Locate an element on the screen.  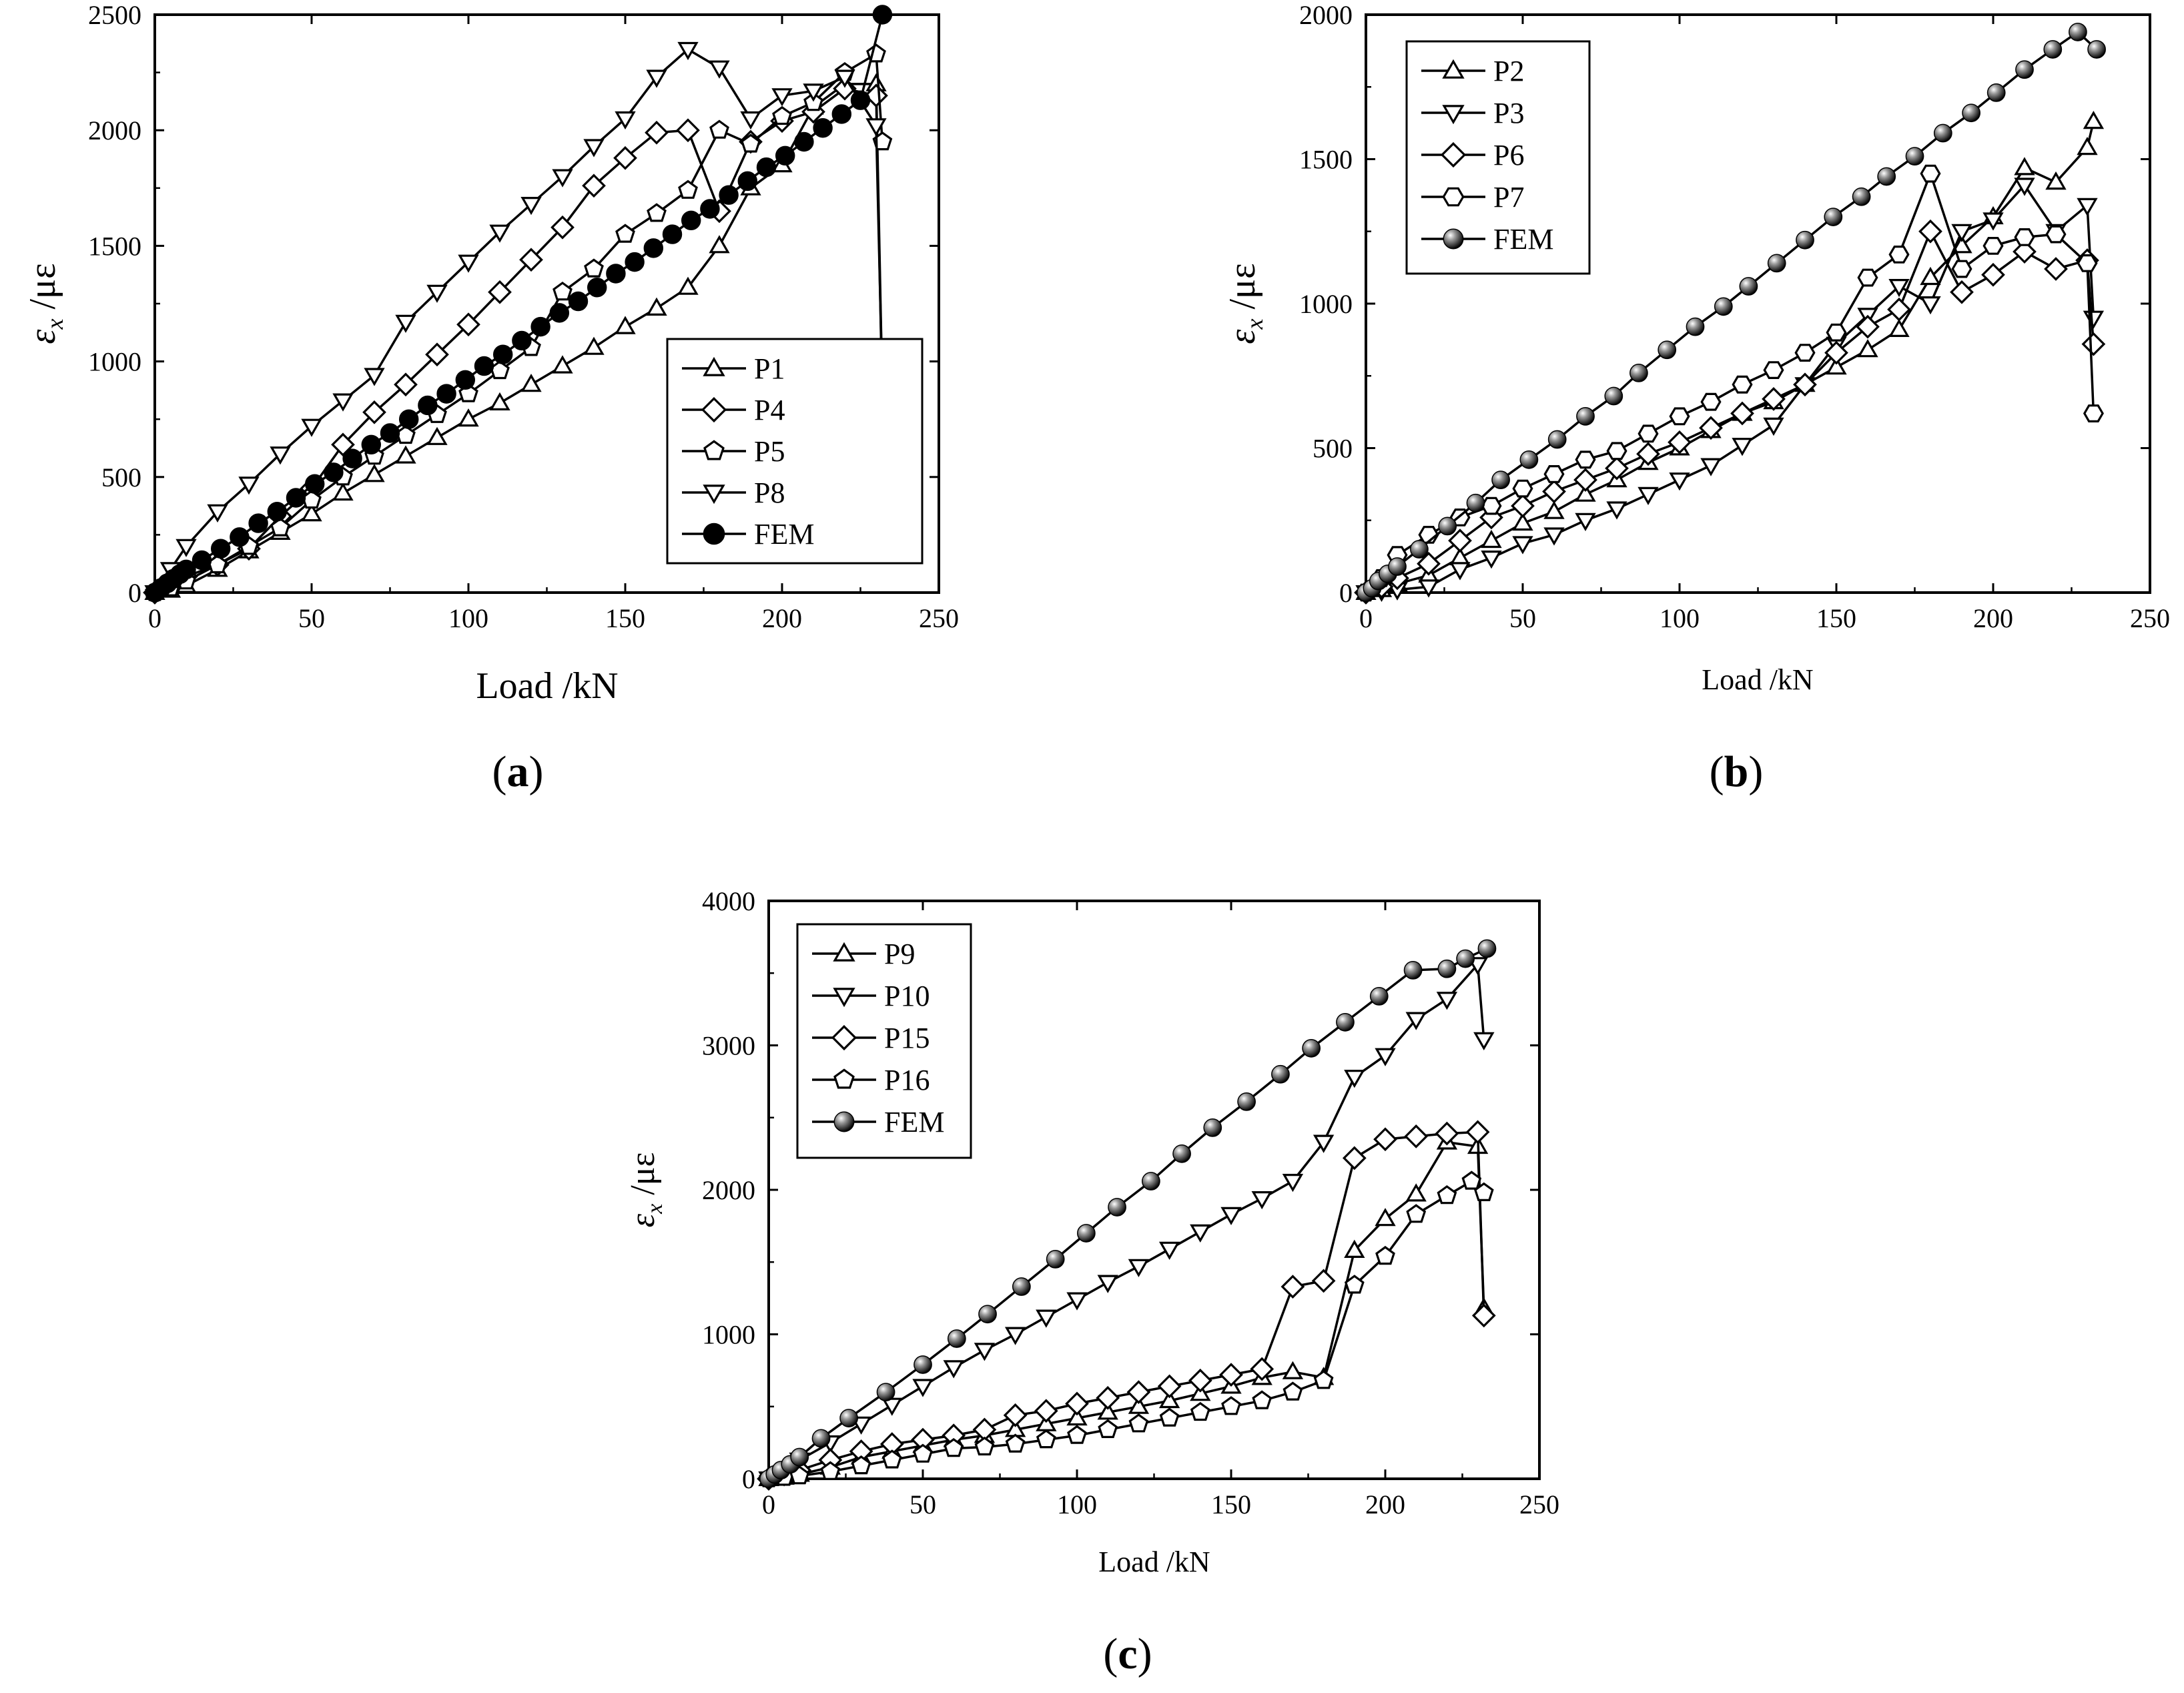
legend-marker-p1 is located at coordinates (714, 366).